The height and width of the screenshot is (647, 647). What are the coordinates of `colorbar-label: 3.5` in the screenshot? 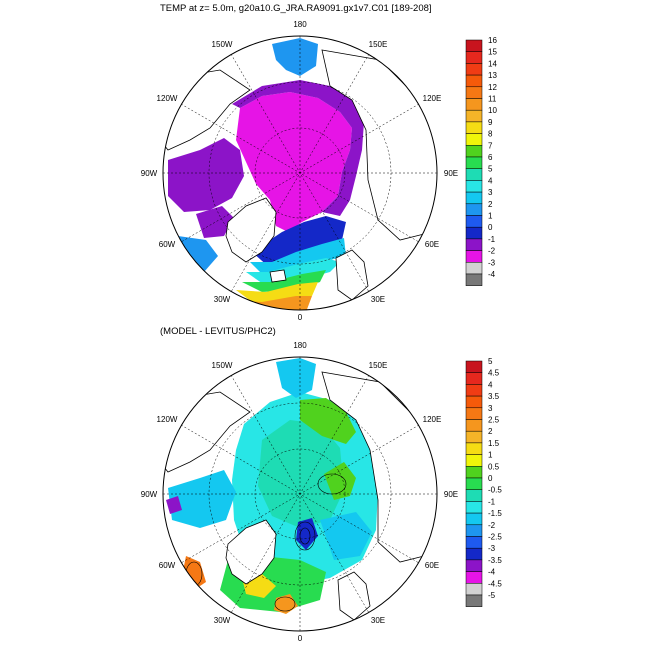 It's located at (494, 396).